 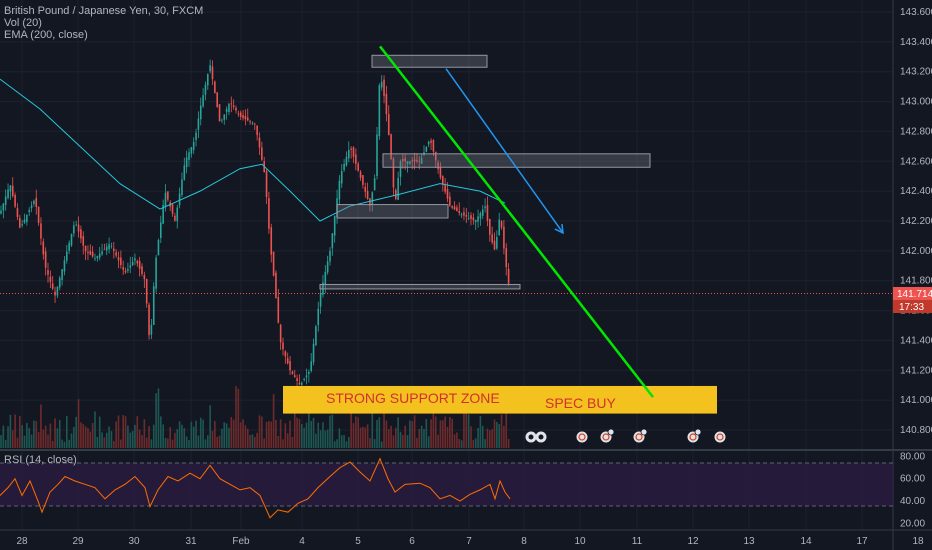 I want to click on binoculars-icon, so click(x=536, y=437).